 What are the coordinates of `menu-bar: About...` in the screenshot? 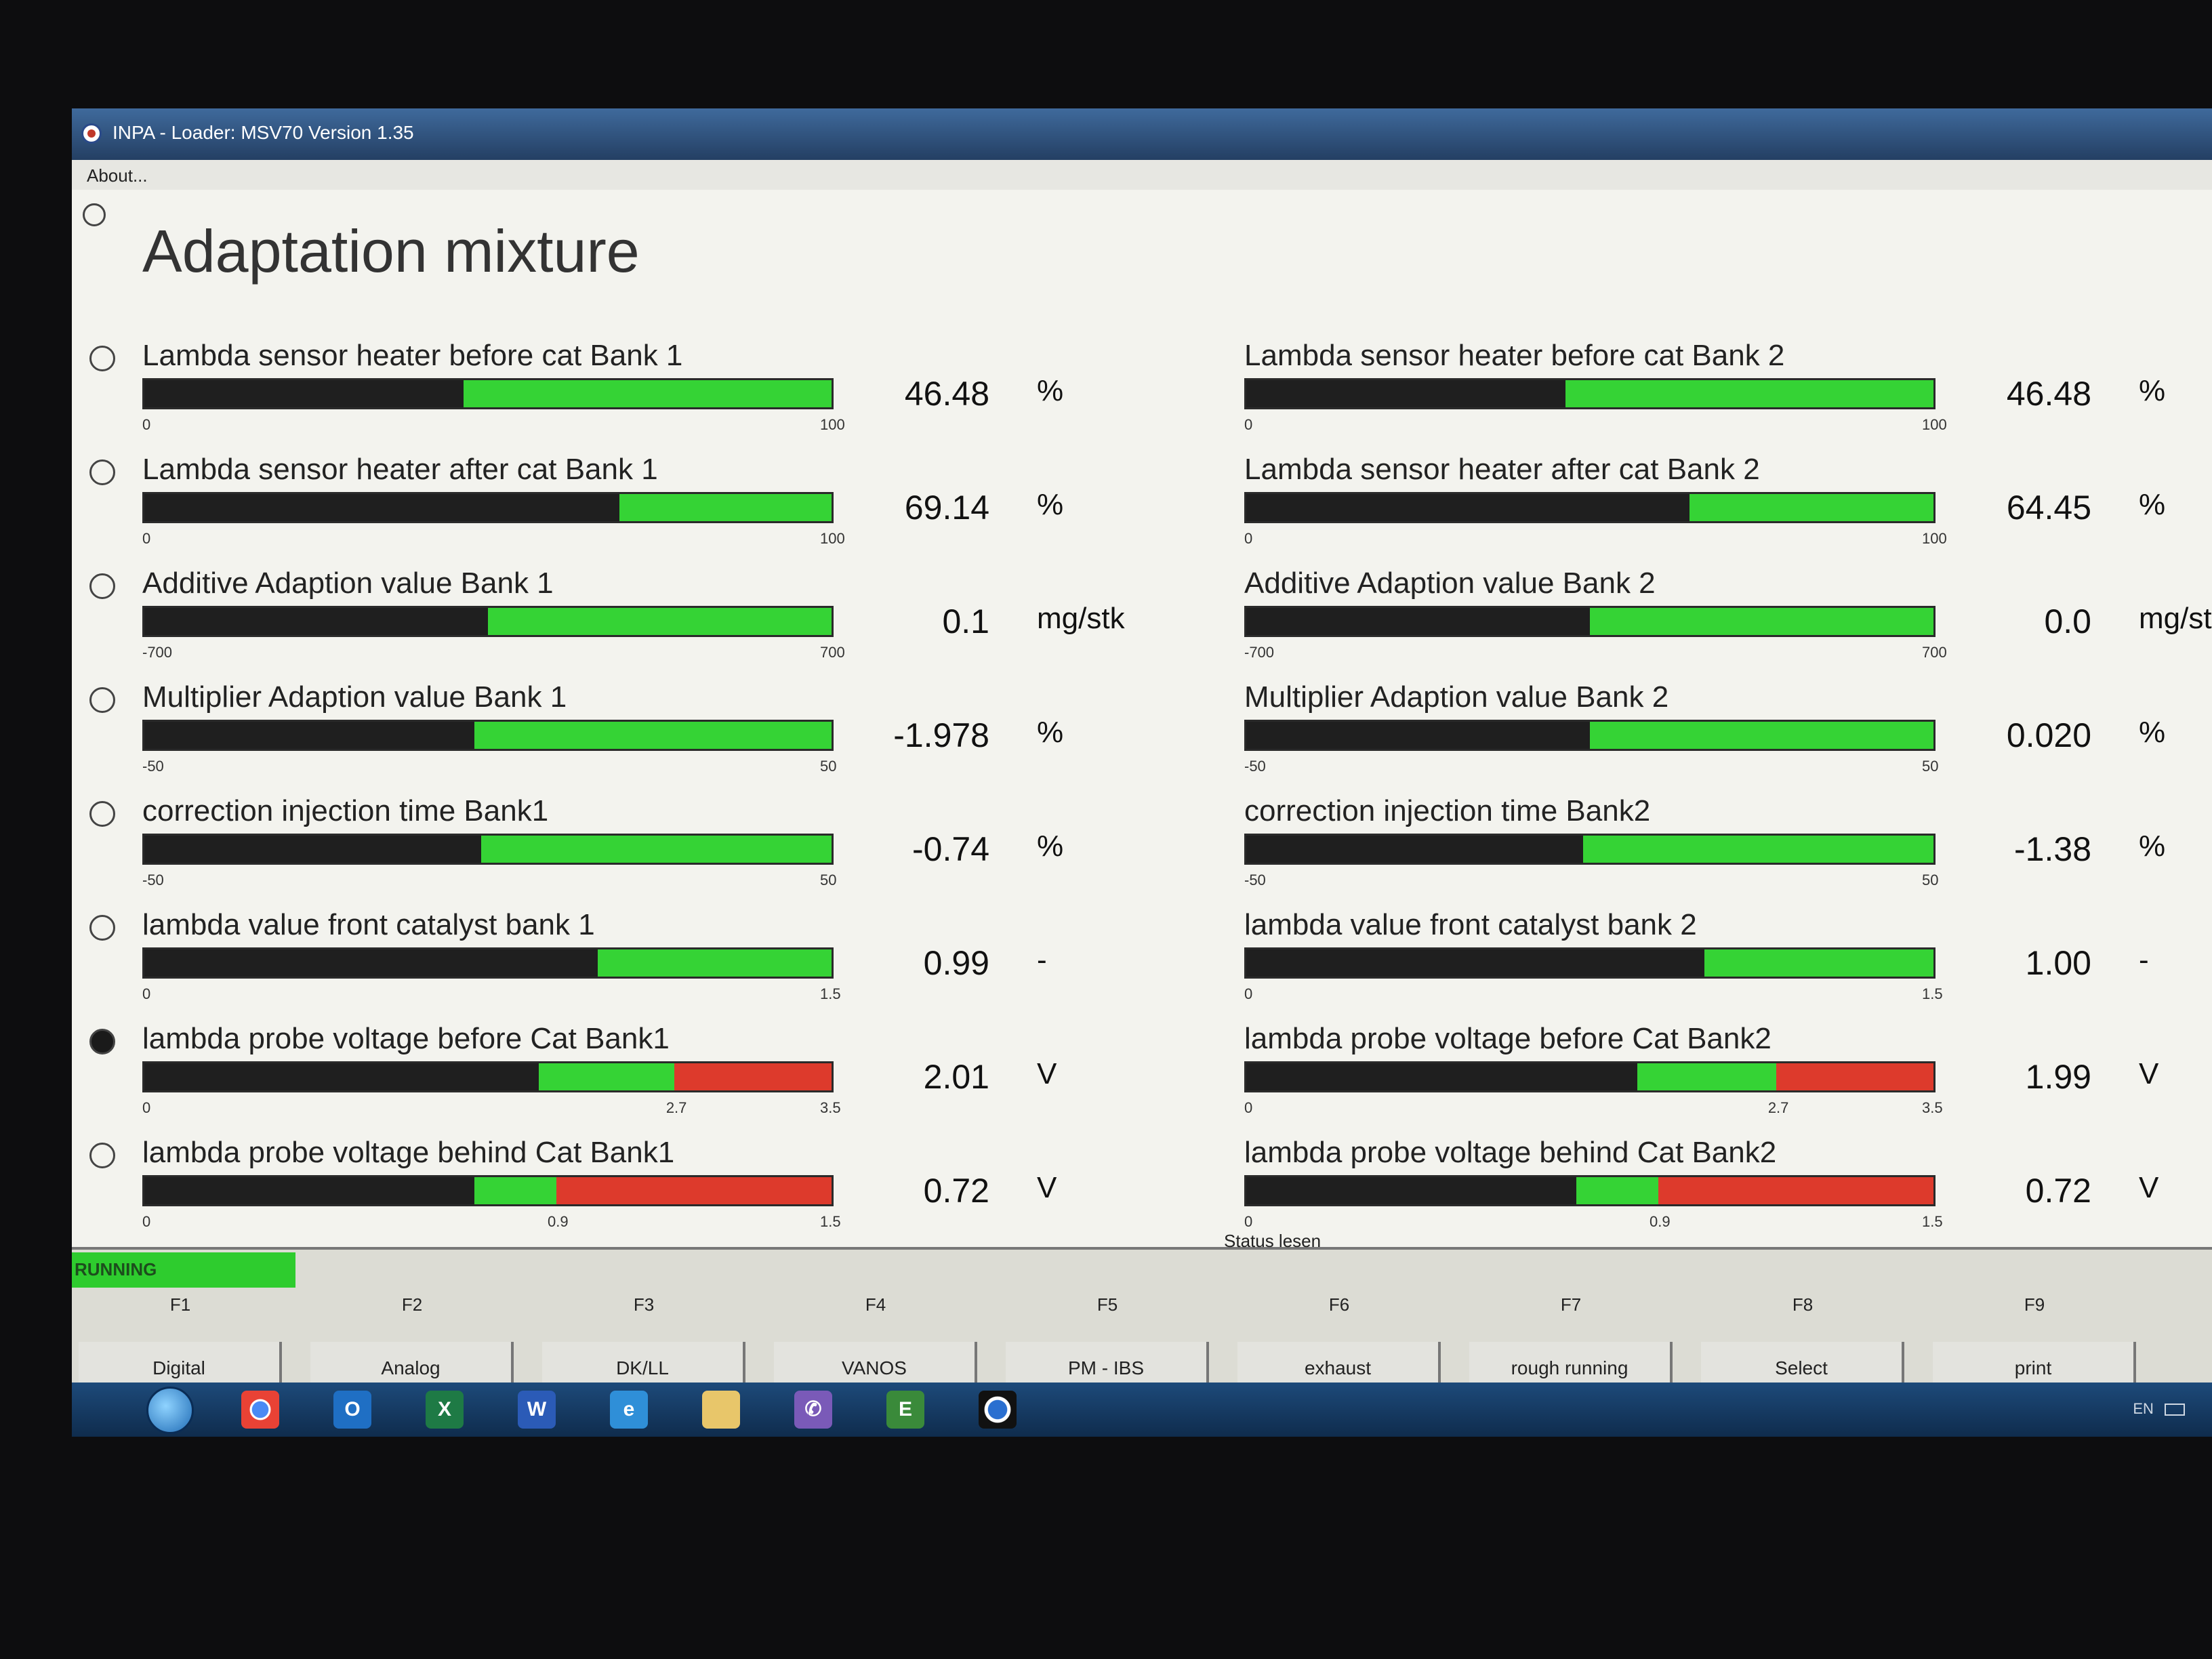 It's located at (1142, 175).